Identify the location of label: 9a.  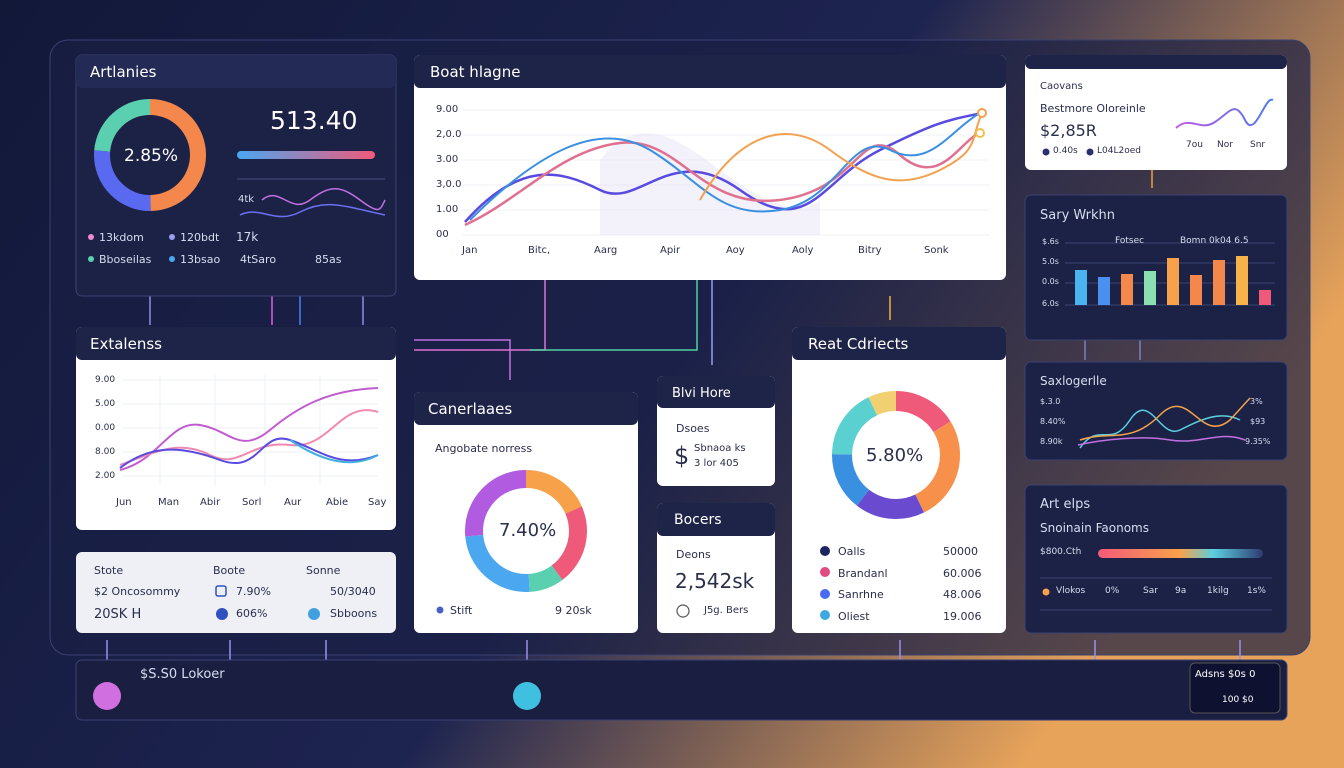
(1181, 591).